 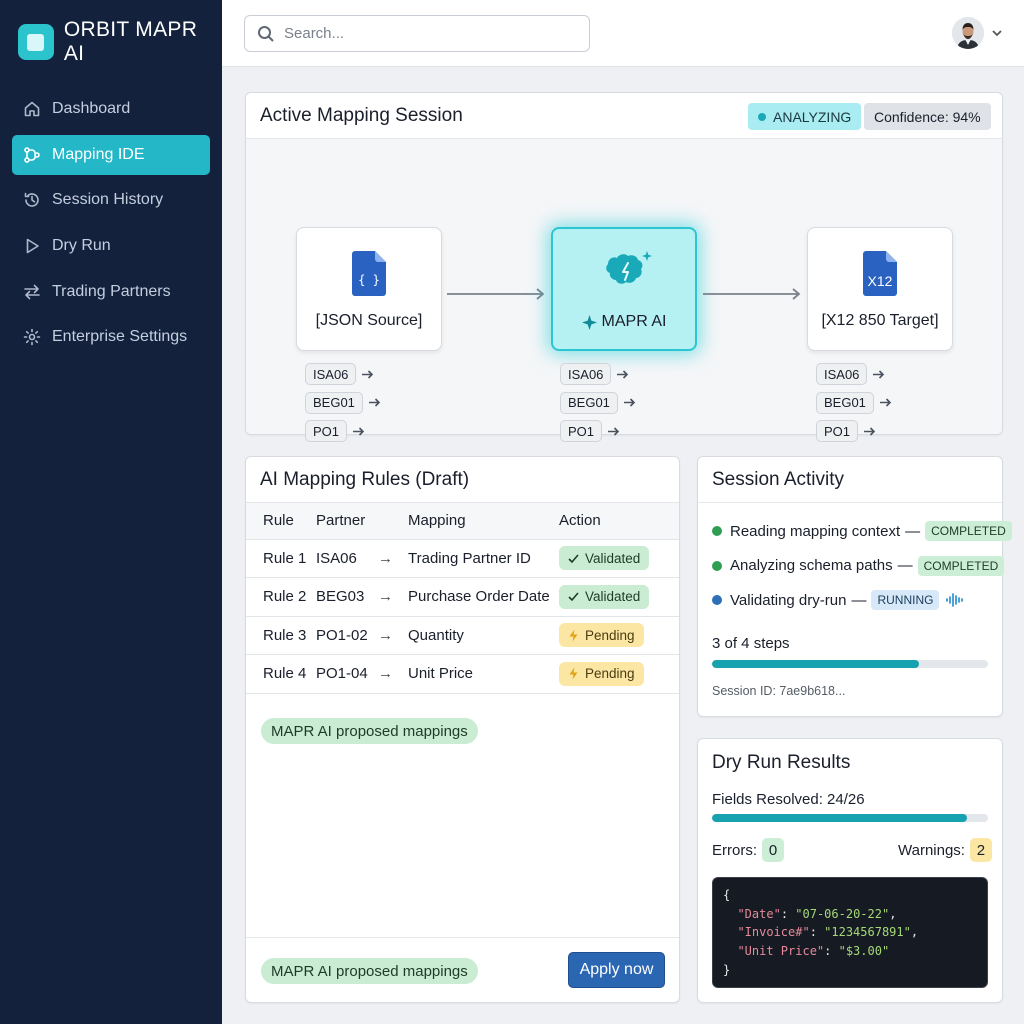 I want to click on play-icon, so click(x=32, y=246).